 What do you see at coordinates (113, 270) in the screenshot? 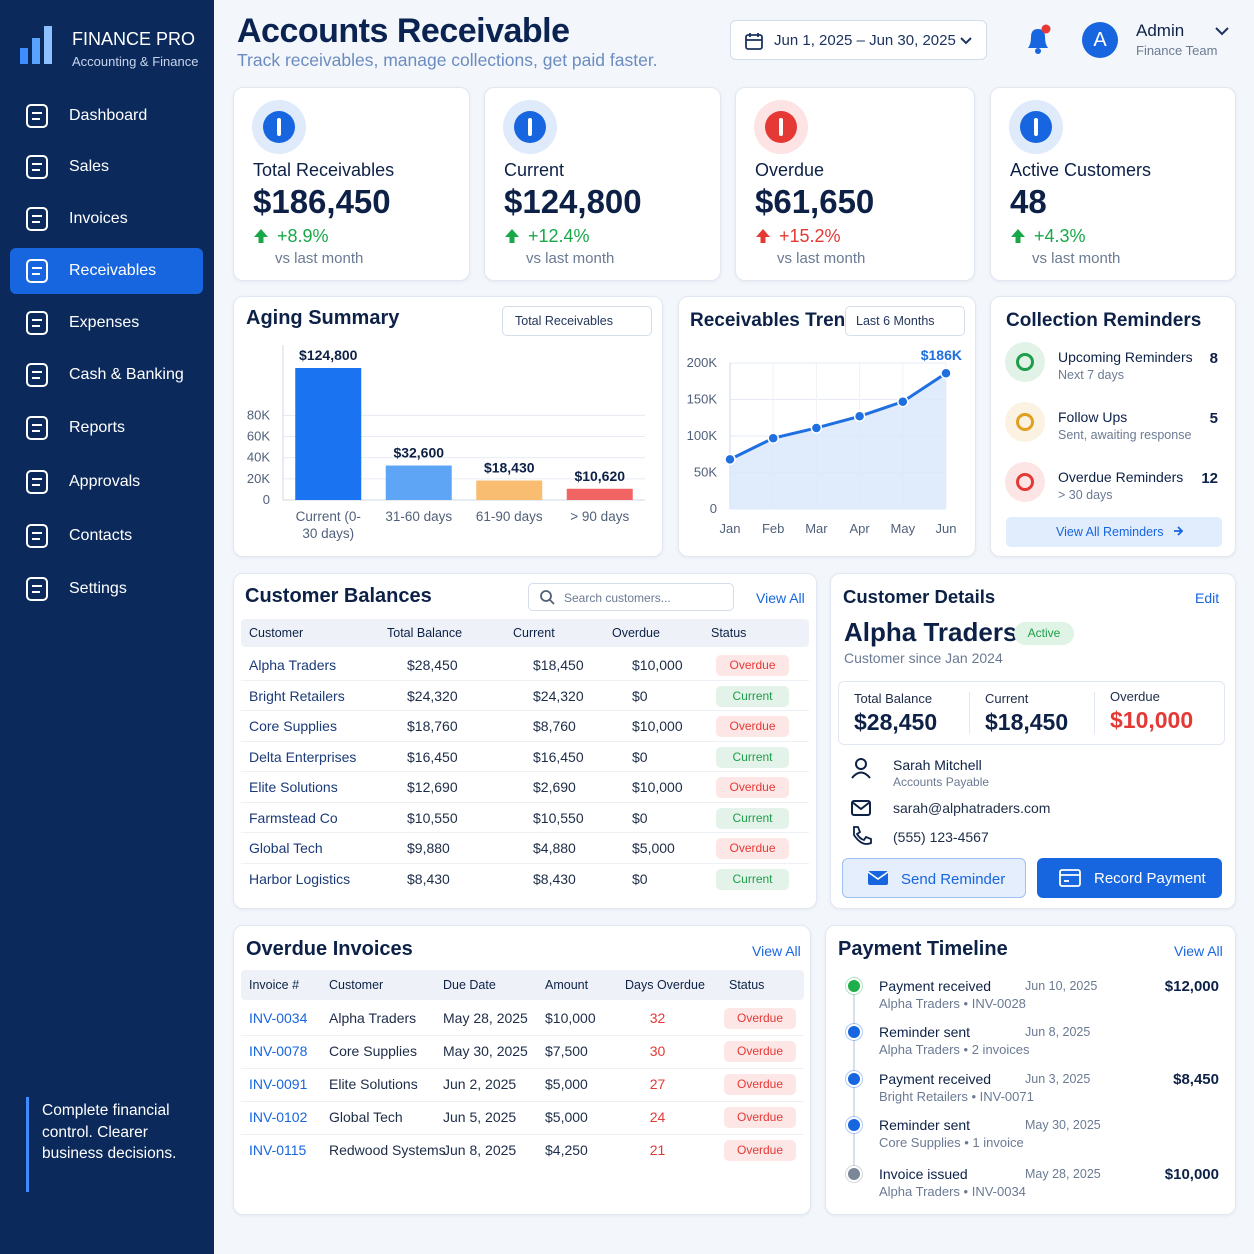
I see `nav-label: Receivables` at bounding box center [113, 270].